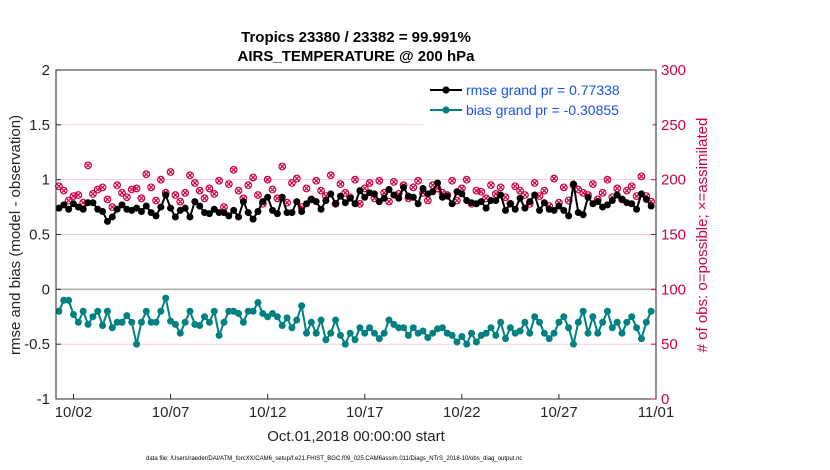 Image resolution: width=830 pixels, height=470 pixels. I want to click on y-tick-label: 0.5, so click(39, 235).